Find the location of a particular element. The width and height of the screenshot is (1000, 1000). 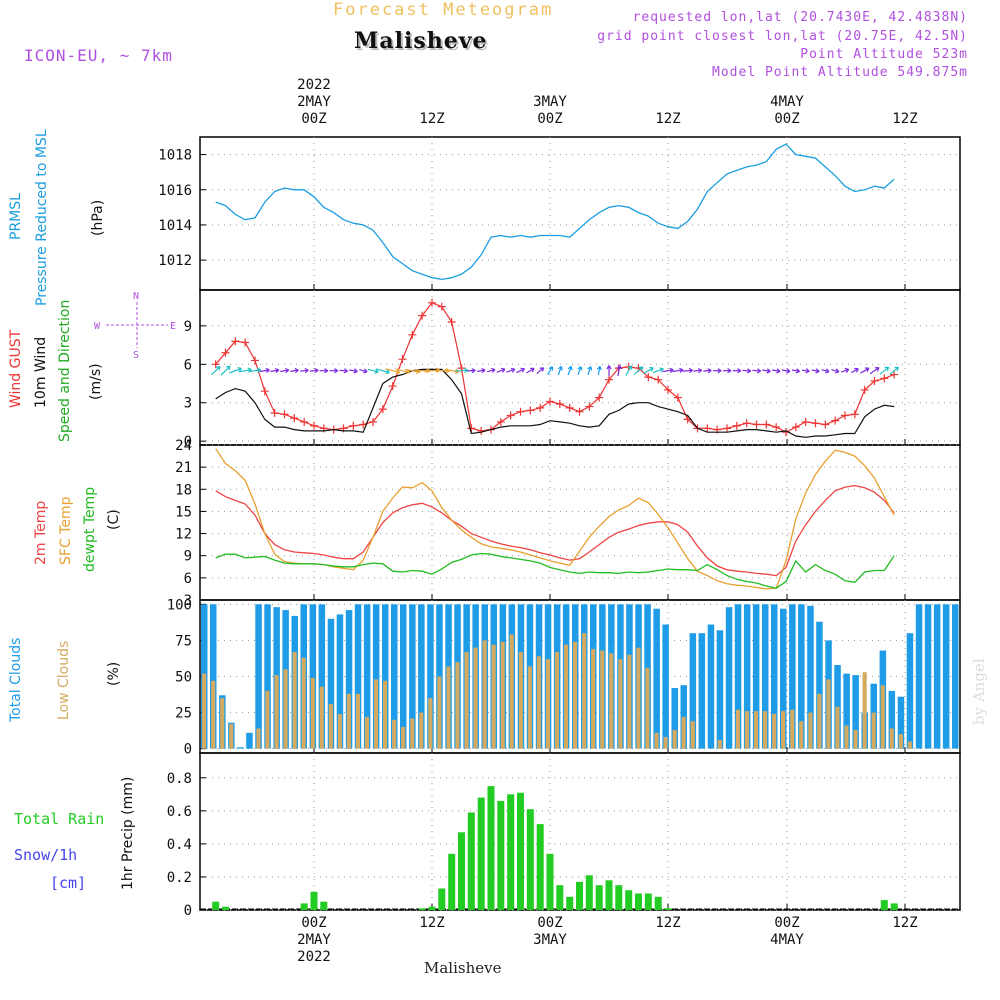

svg-text: S is located at coordinates (136, 355).